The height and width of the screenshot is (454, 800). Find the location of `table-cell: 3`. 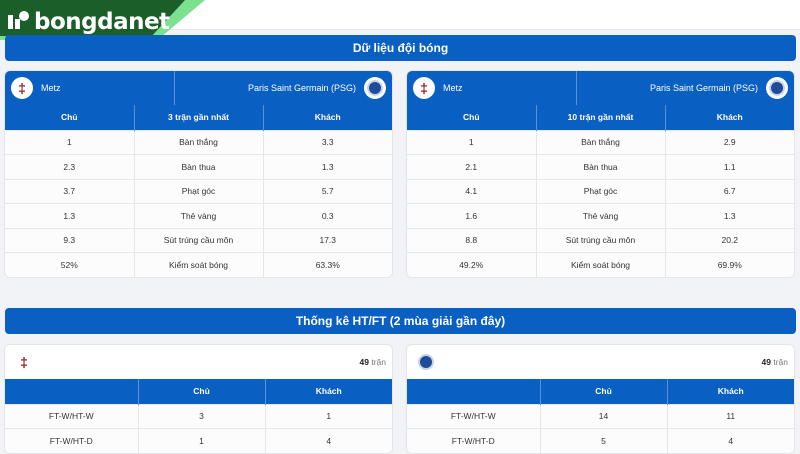

table-cell: 3 is located at coordinates (202, 416).